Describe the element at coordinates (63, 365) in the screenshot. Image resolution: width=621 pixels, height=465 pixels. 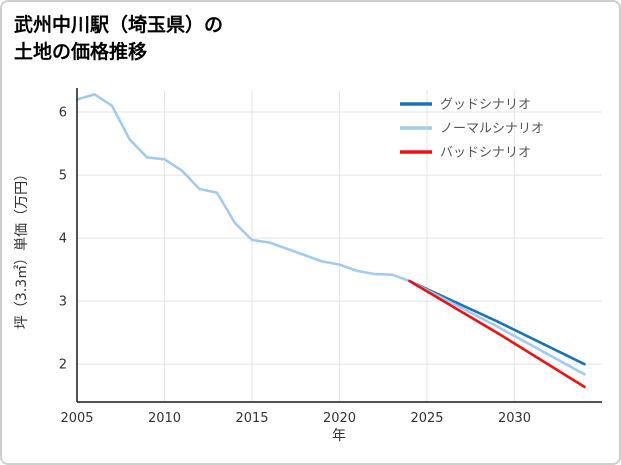
I see `y-tick-label-2: 2` at that location.